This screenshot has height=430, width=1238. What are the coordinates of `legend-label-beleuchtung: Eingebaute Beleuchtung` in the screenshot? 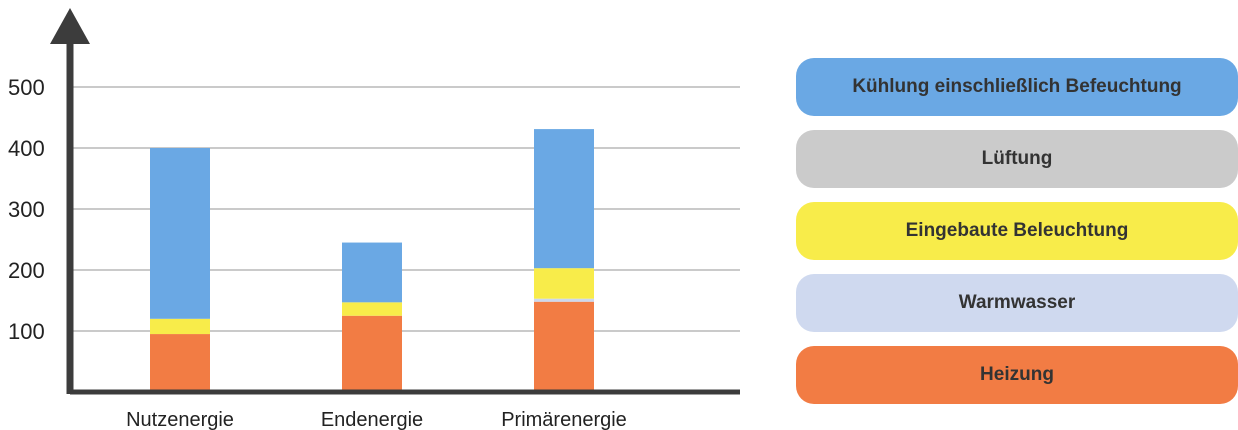 It's located at (1017, 230).